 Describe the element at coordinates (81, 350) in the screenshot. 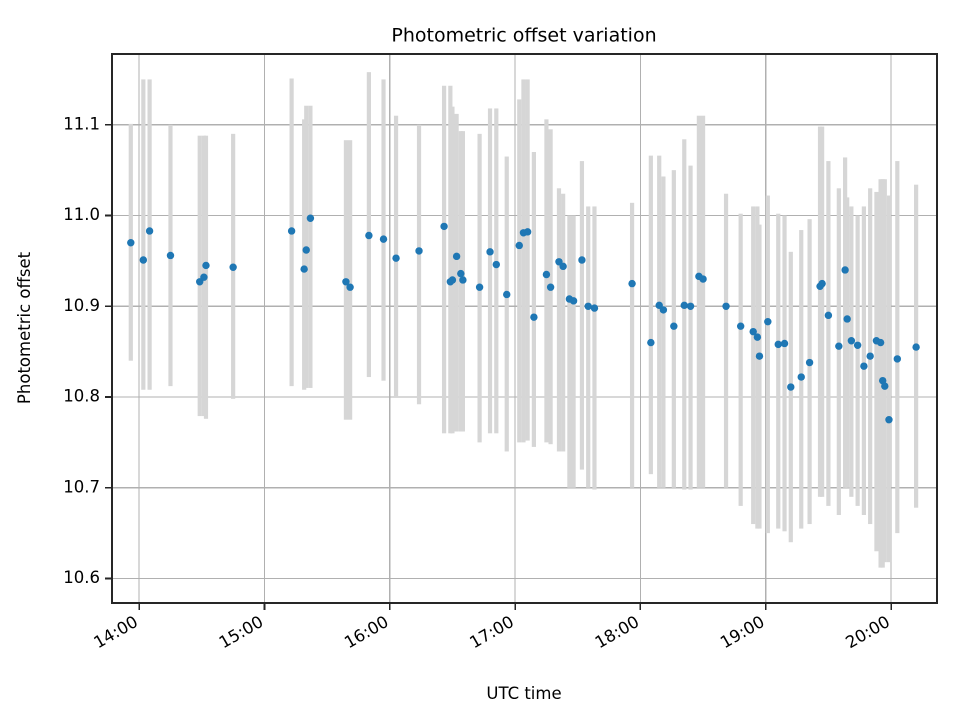

I see `y-tick-labels: 10.6 10.7 10.8 10.9 11.0 11.1` at that location.